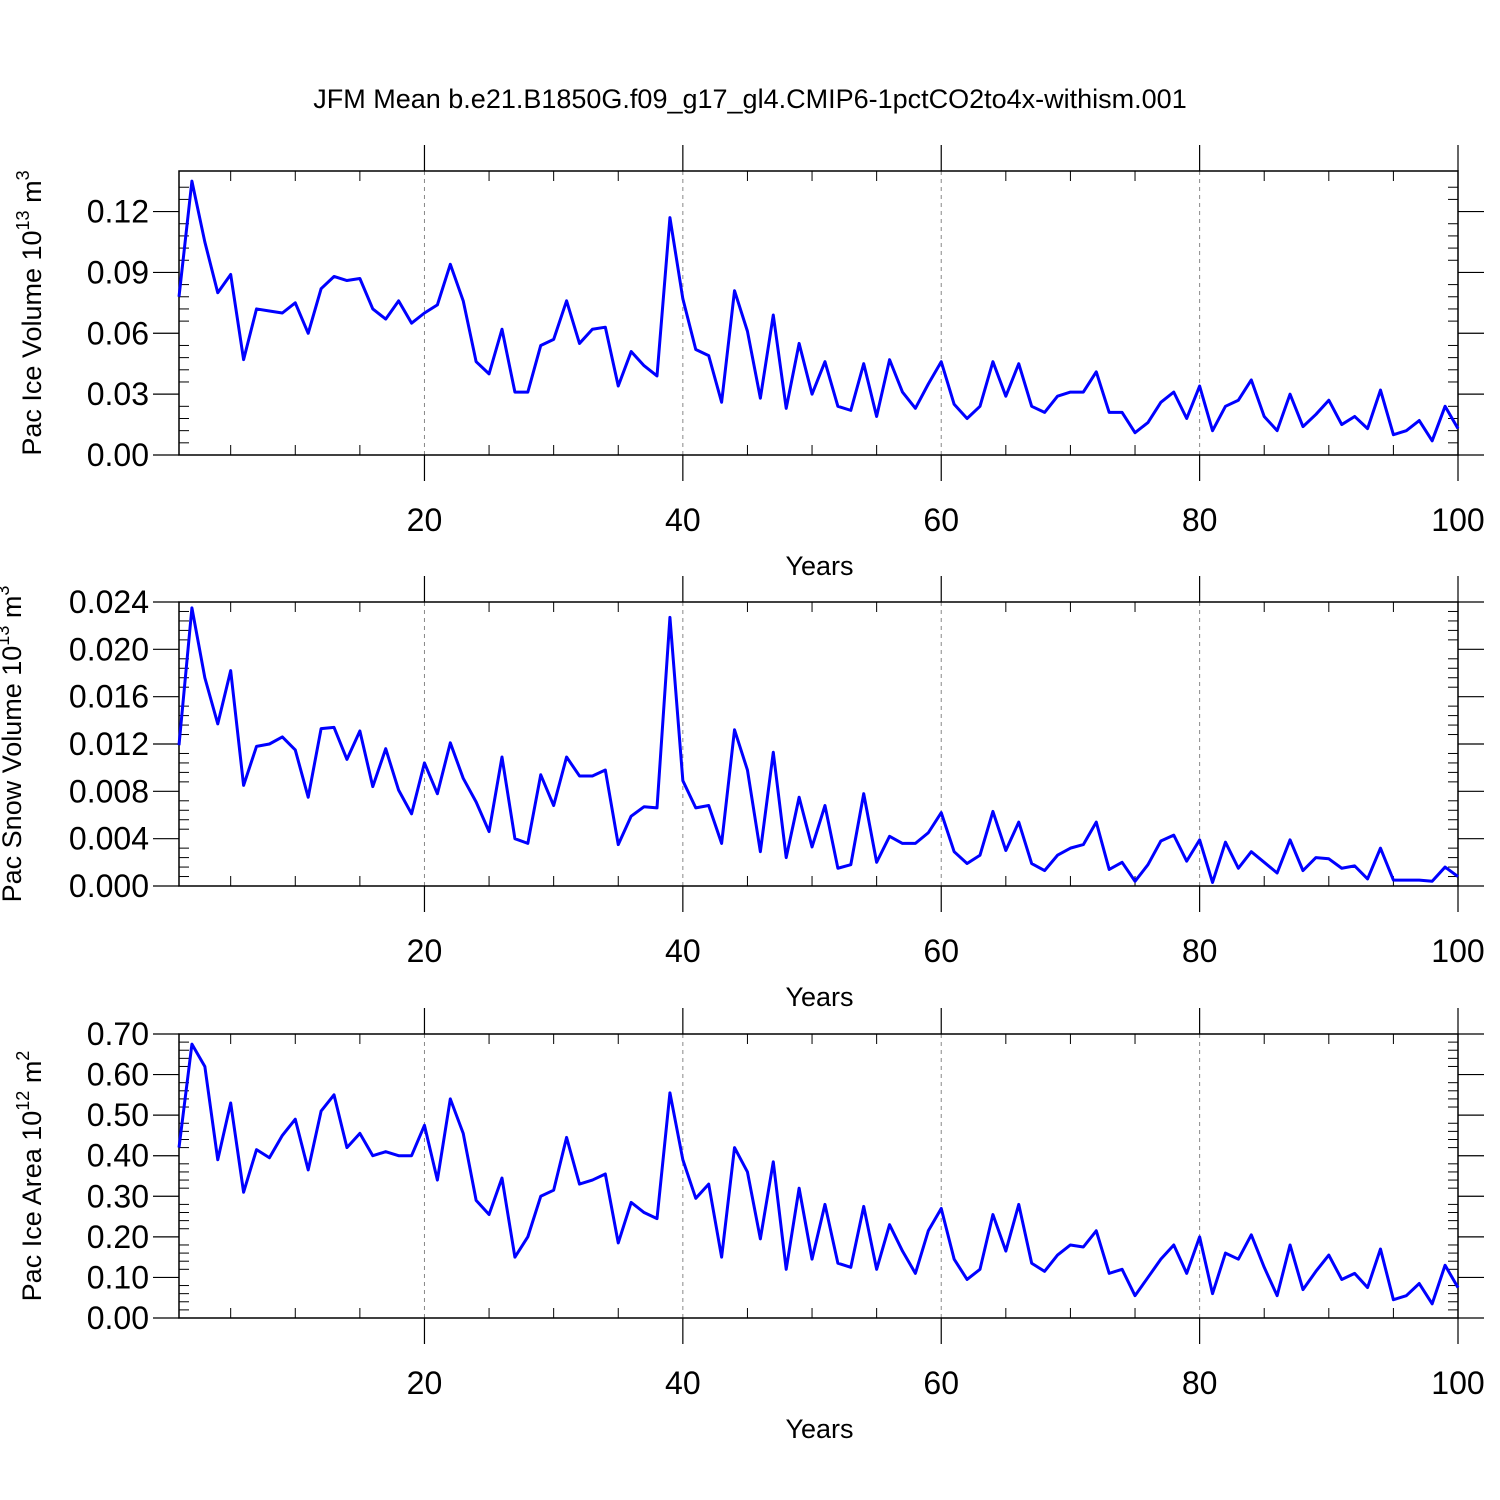  Describe the element at coordinates (118, 1156) in the screenshot. I see `y-tick-label: 0.40` at that location.